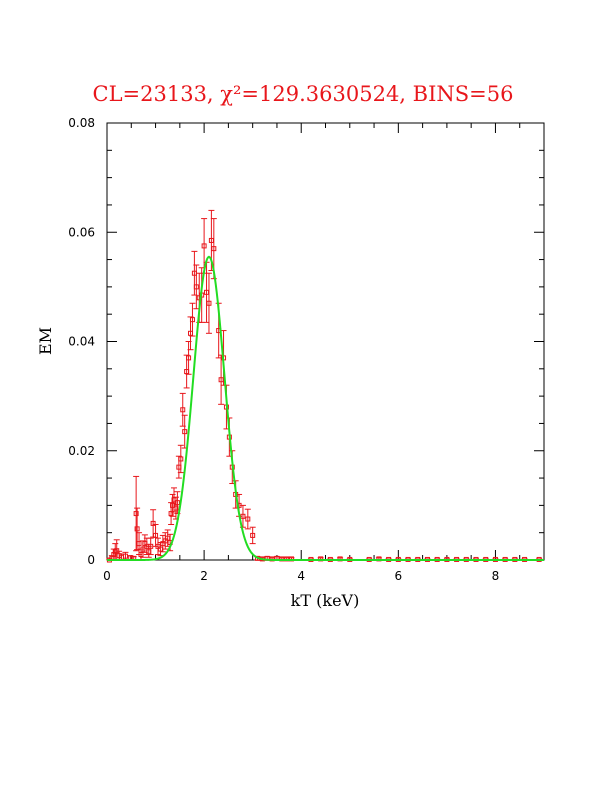 The height and width of the screenshot is (792, 612). I want to click on y-tick-label: 0, so click(91, 560).